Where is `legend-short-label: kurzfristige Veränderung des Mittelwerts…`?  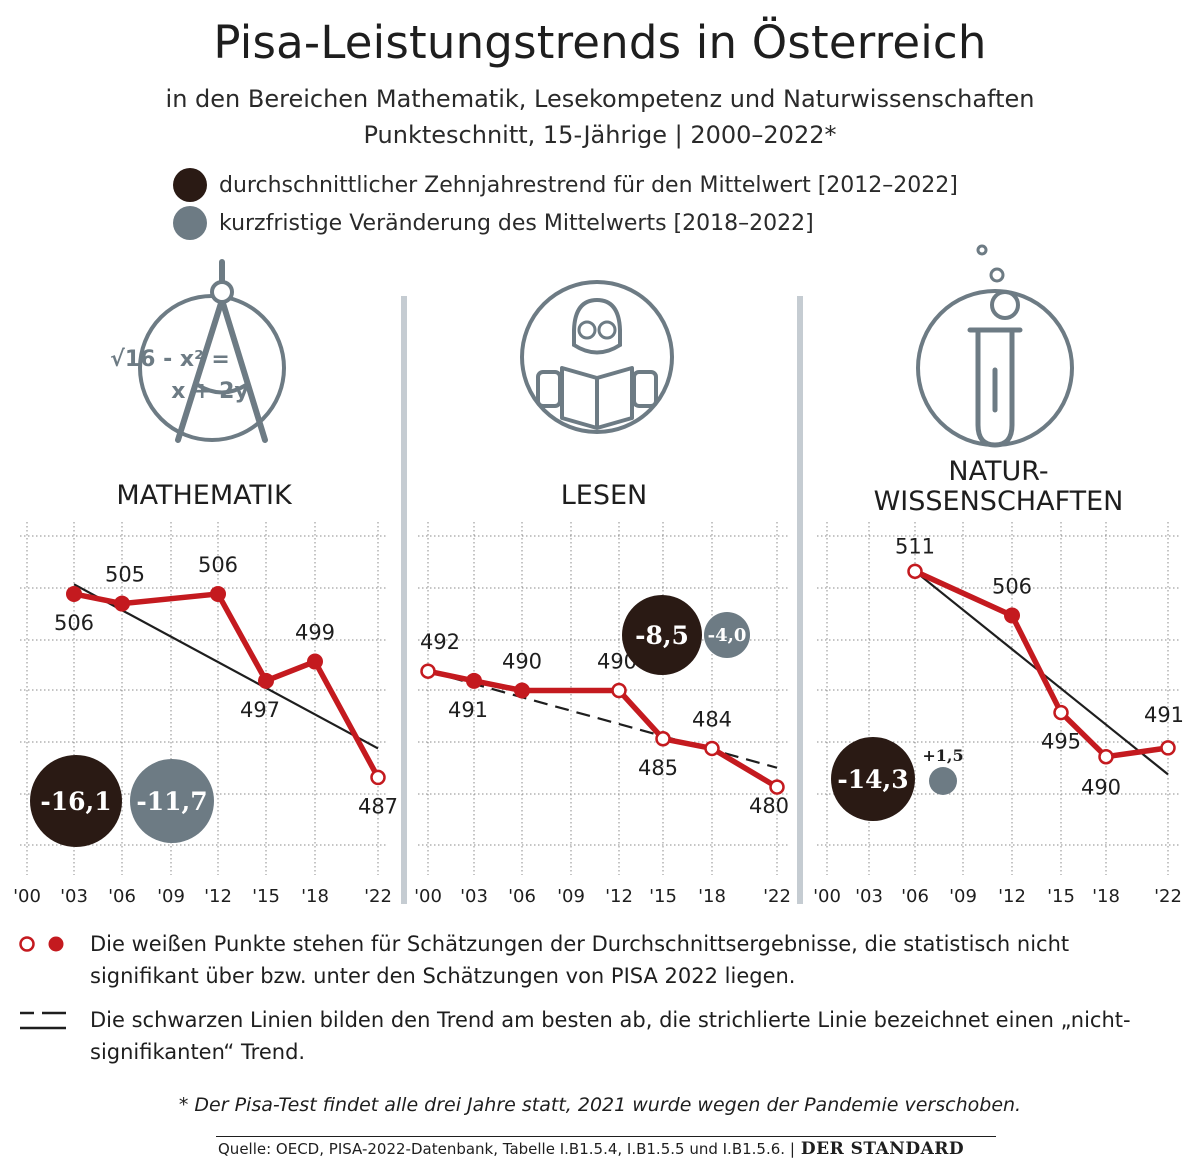 legend-short-label: kurzfristige Veränderung des Mittelwerts… is located at coordinates (516, 223).